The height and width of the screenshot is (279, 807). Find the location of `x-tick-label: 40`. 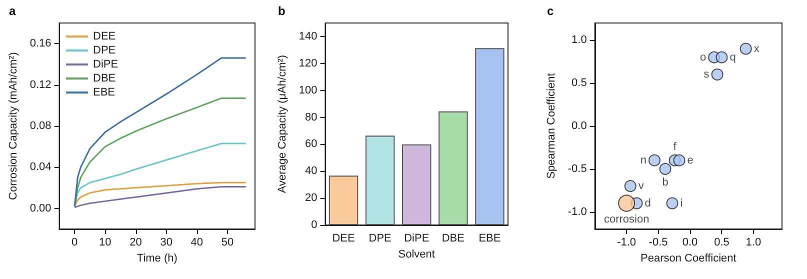

x-tick-label: 40 is located at coordinates (197, 242).